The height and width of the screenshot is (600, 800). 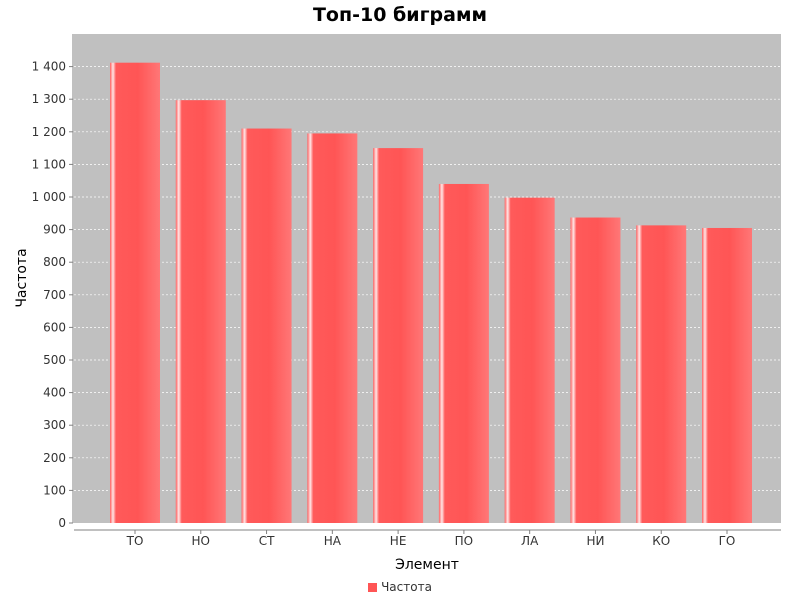 What do you see at coordinates (595, 541) in the screenshot?
I see `x-tick-label: НИ` at bounding box center [595, 541].